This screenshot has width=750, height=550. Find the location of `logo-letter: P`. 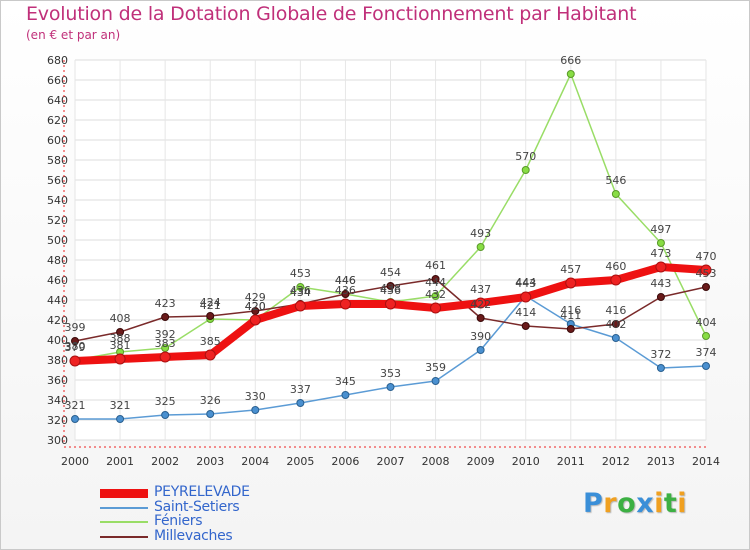

logo-letter: P is located at coordinates (593, 503).